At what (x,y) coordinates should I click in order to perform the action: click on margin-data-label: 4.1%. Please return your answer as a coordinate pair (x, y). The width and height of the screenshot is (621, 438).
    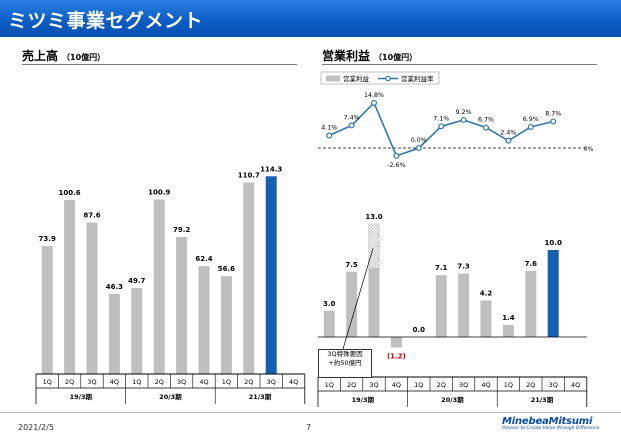
    Looking at the image, I should click on (329, 127).